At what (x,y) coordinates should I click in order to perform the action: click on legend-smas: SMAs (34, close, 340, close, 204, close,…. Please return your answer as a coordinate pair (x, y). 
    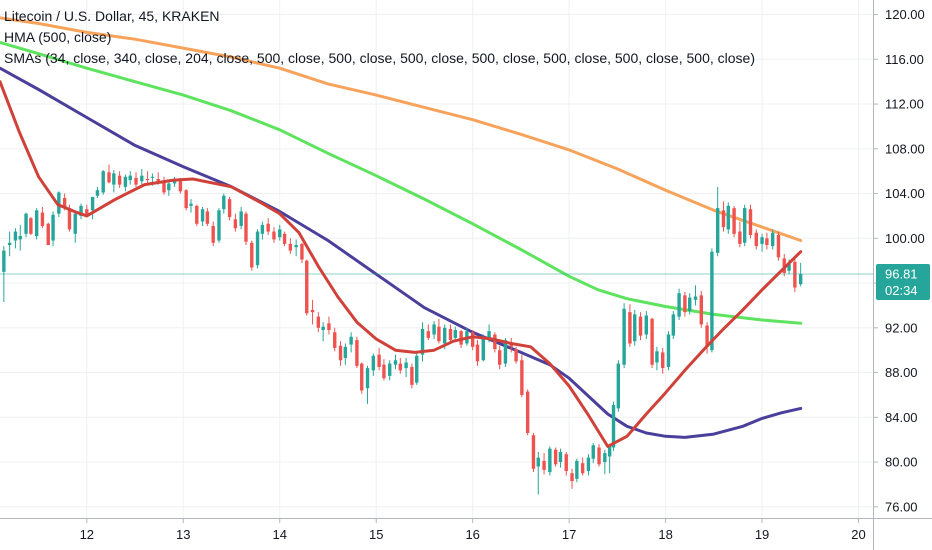
    Looking at the image, I should click on (379, 58).